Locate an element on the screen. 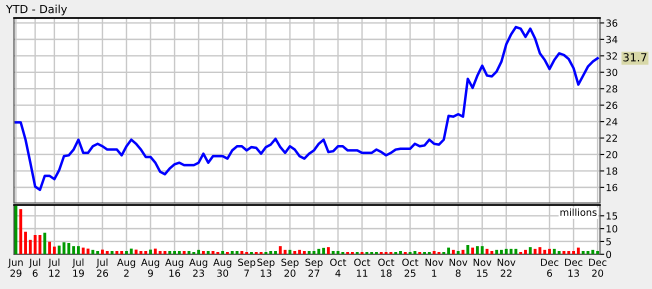 This screenshot has height=289, width=652. y-tick-label: 24 is located at coordinates (612, 122).